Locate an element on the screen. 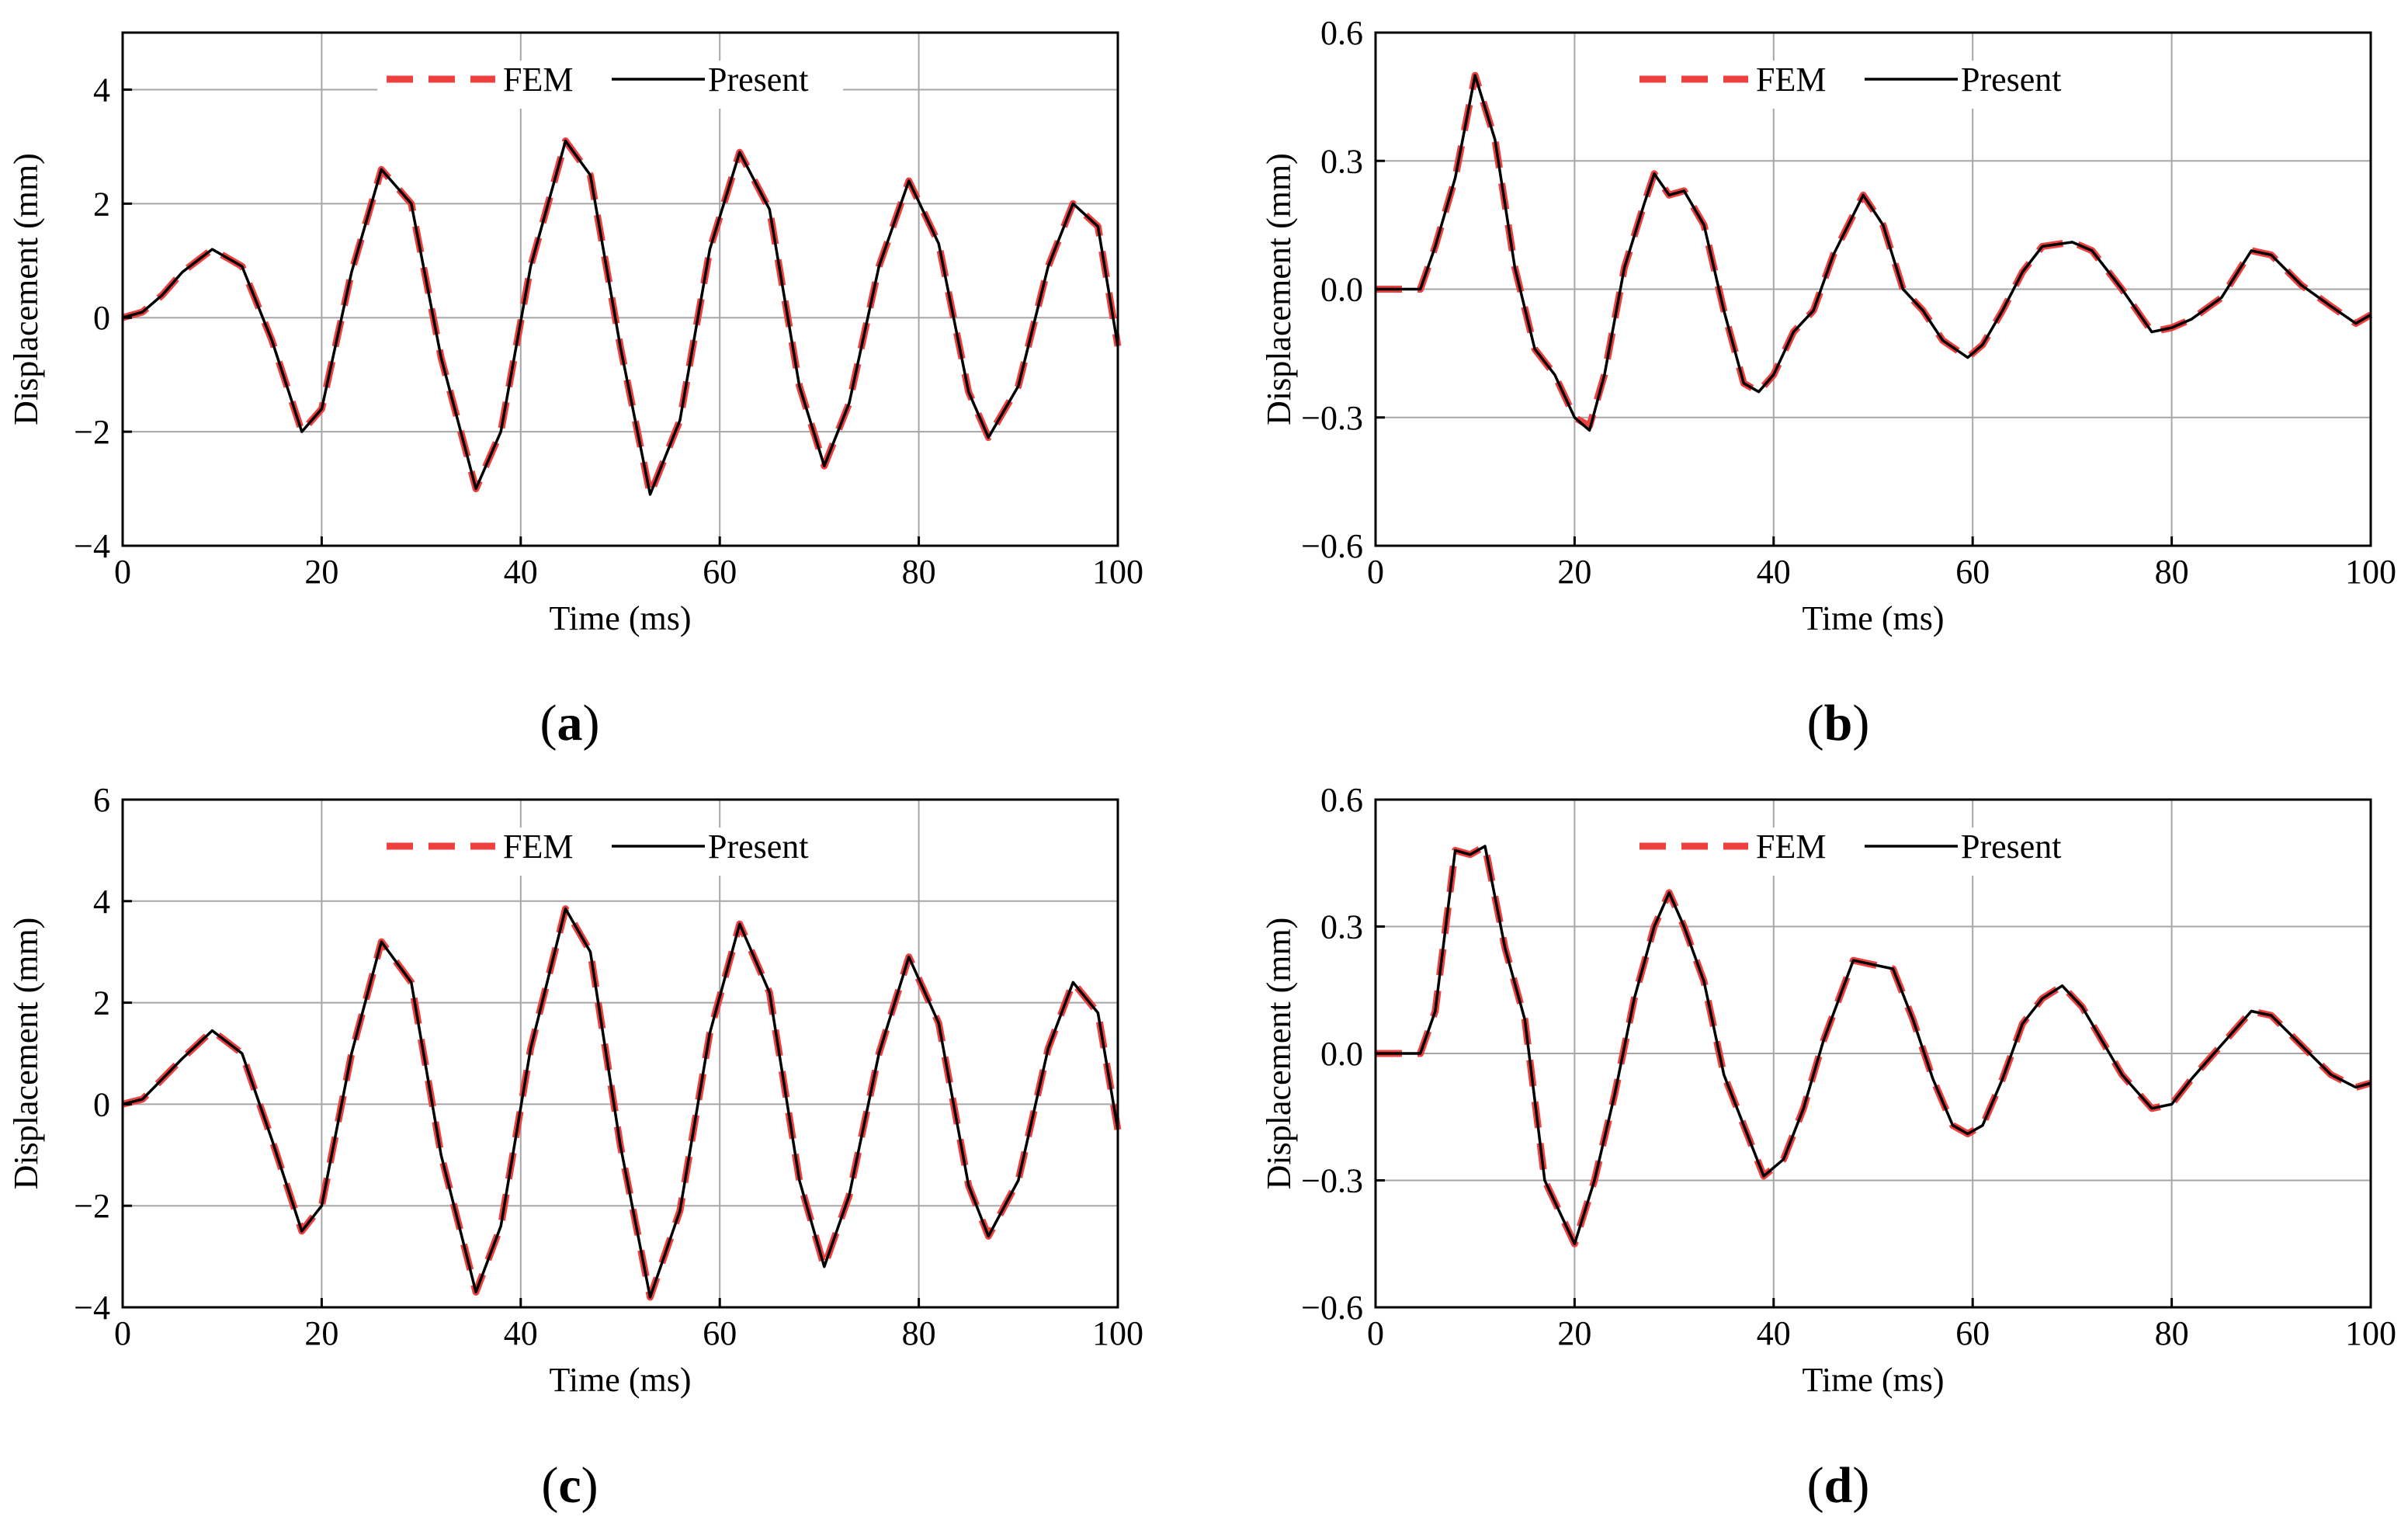  panel-label-letter: a is located at coordinates (570, 723).